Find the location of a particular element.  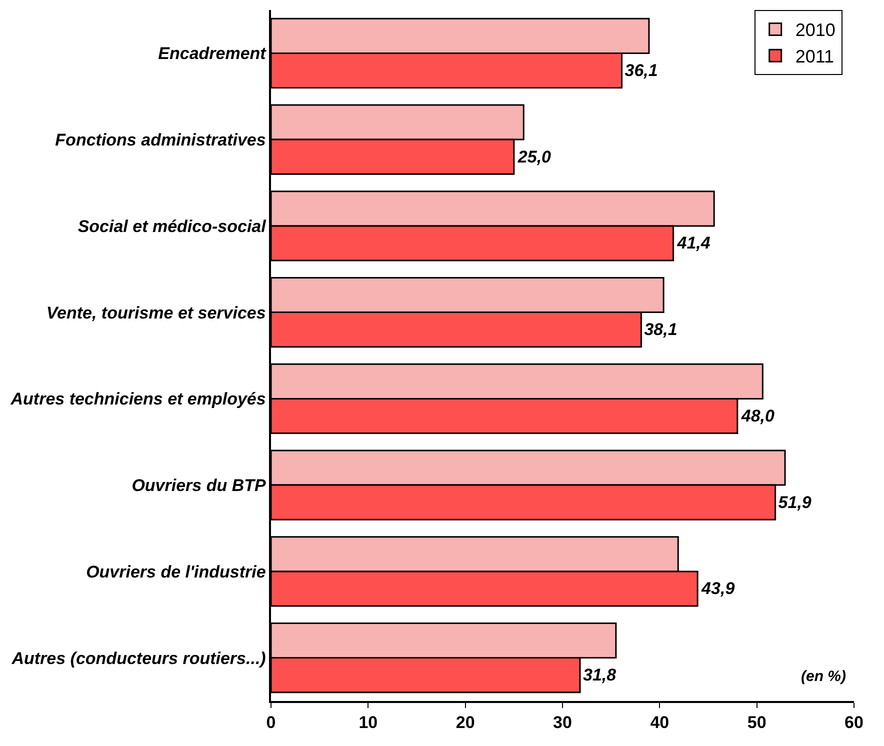

data-label: 48,0 is located at coordinates (758, 416).